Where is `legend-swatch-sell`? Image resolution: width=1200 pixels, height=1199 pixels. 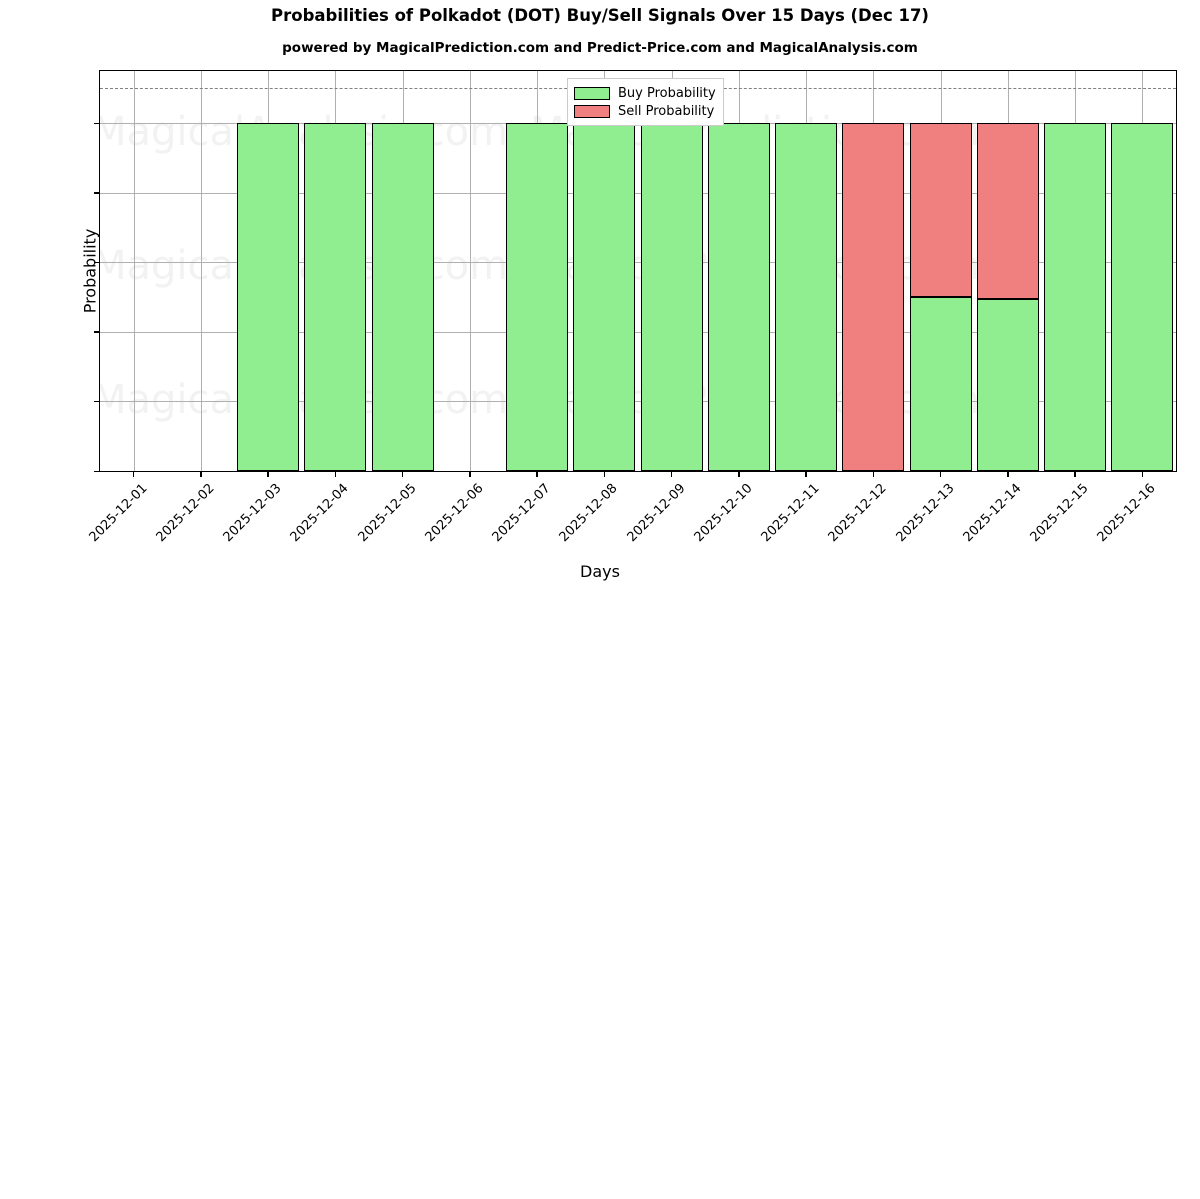 legend-swatch-sell is located at coordinates (592, 111).